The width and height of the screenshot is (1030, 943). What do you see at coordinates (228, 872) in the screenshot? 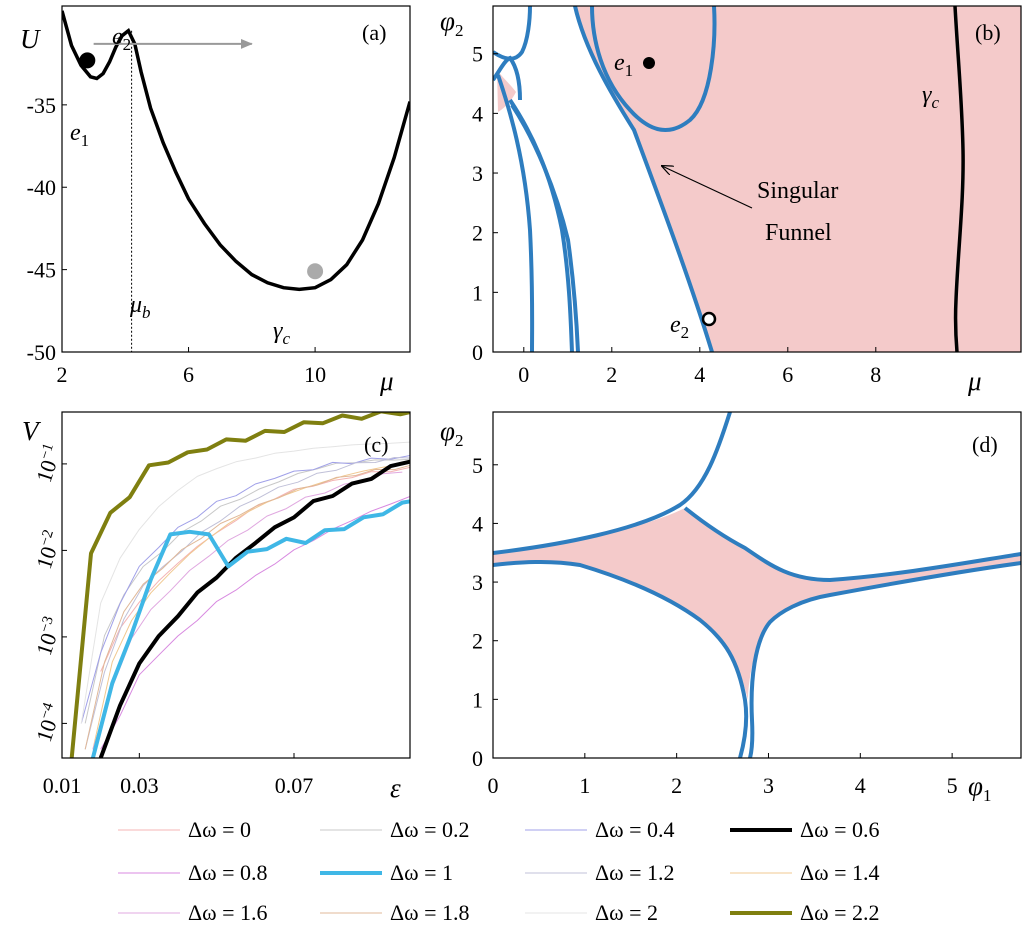
I see `legend-label: Δω = 0.8` at bounding box center [228, 872].